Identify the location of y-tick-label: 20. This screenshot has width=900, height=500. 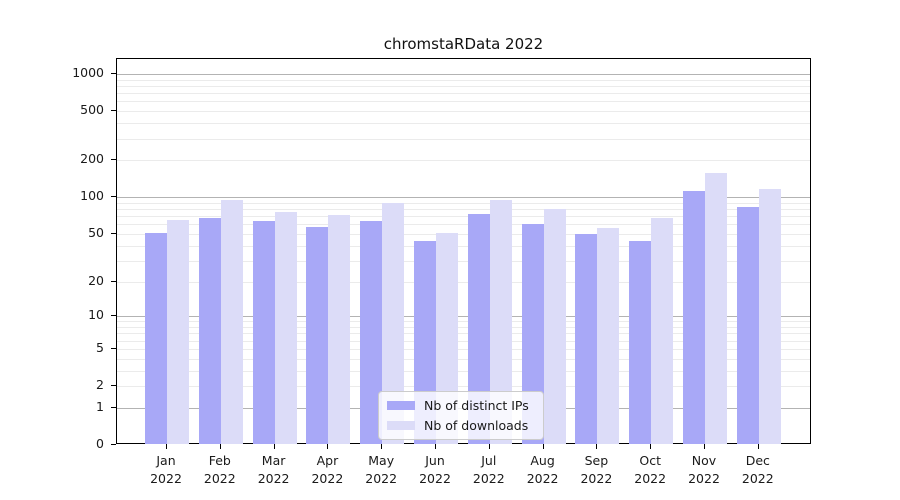
(96, 280).